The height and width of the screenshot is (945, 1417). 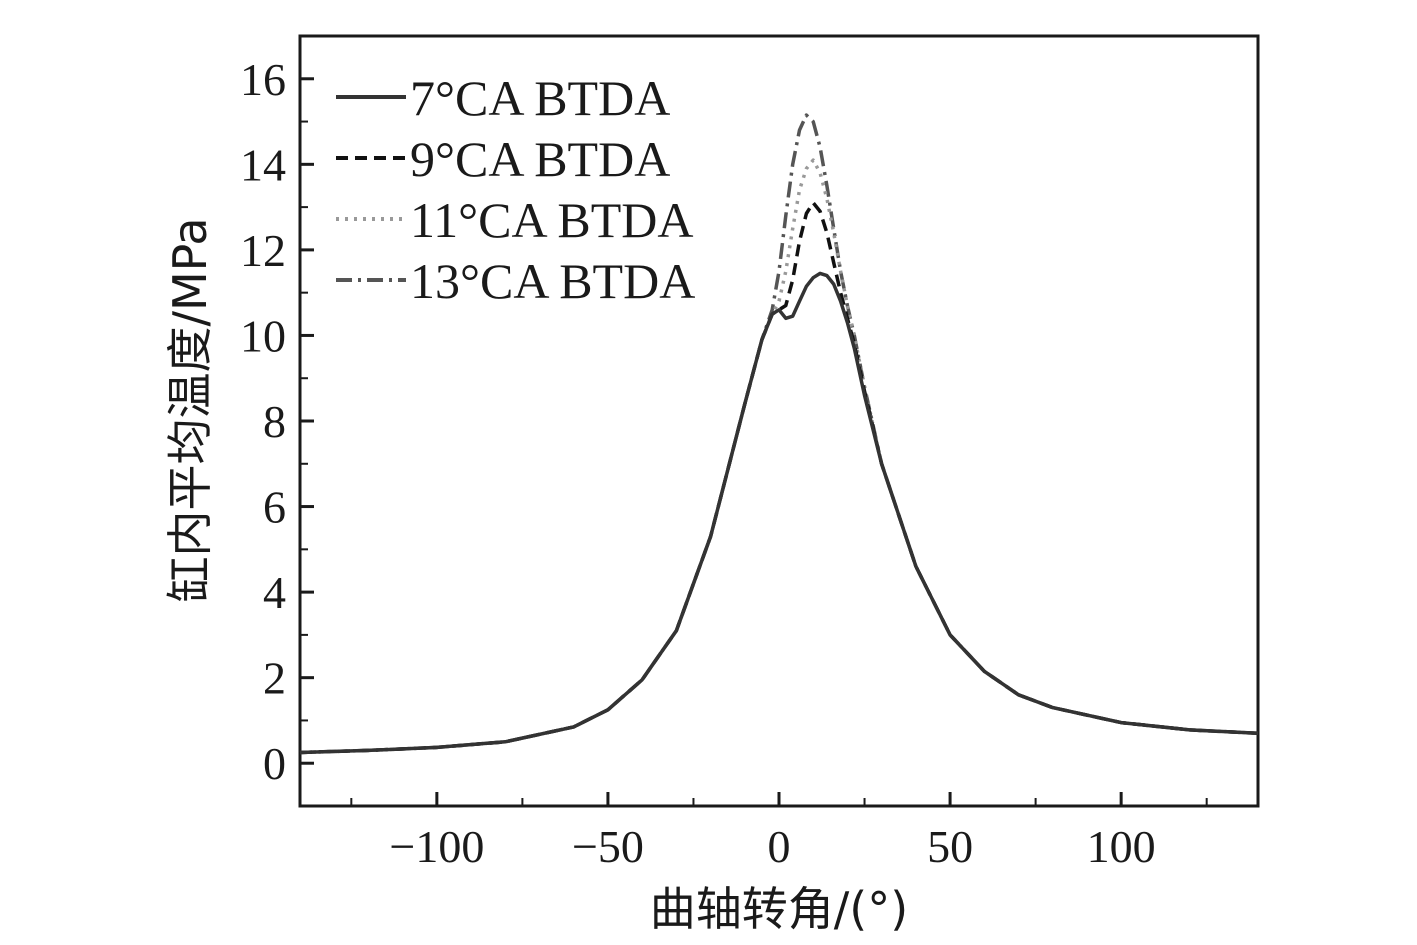 What do you see at coordinates (274, 678) in the screenshot?
I see `y-tick-label: 2` at bounding box center [274, 678].